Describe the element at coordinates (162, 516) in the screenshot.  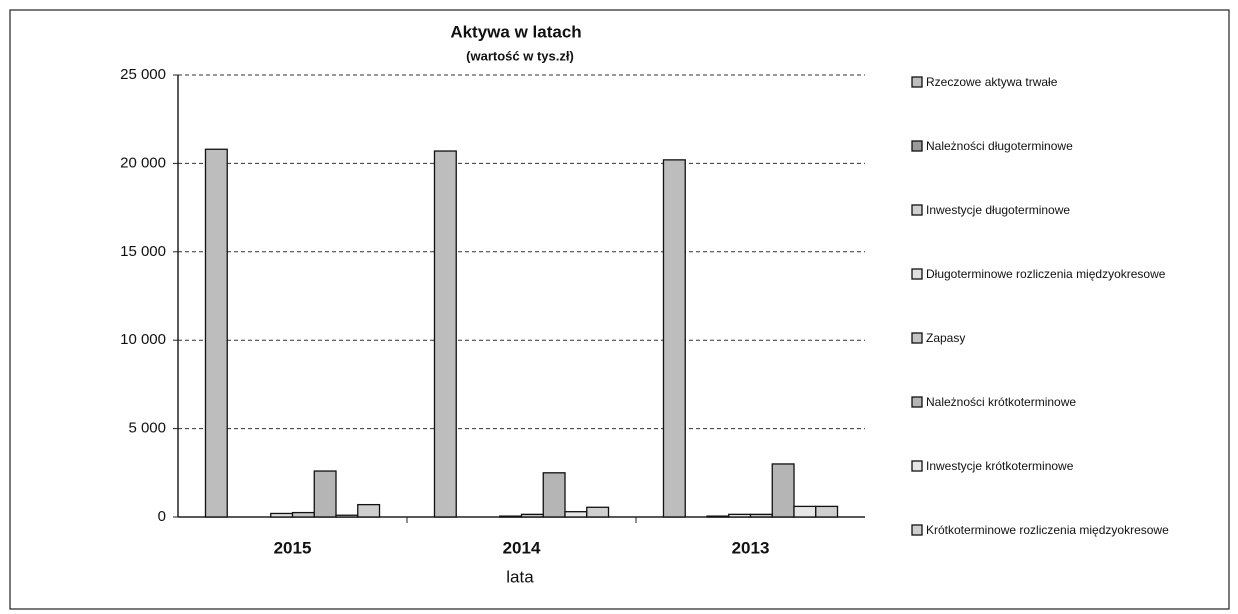
I see `y-tick-label: 0` at that location.